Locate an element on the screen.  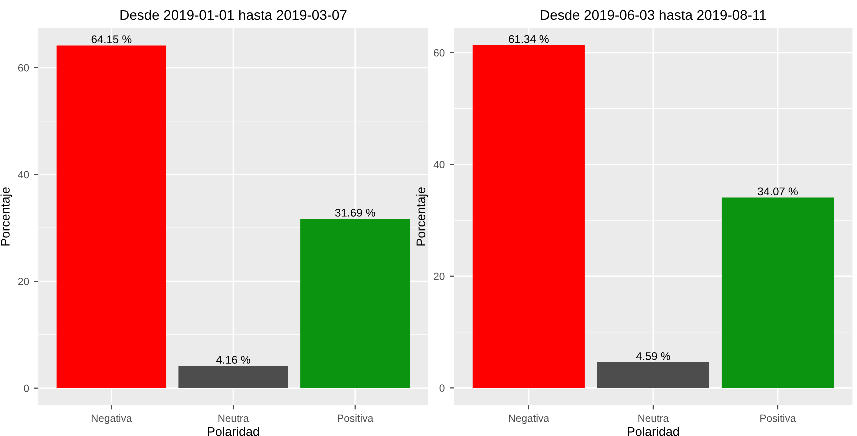
chart-title: Desde 2019-01-01 hasta 2019-03-07 is located at coordinates (233, 15).